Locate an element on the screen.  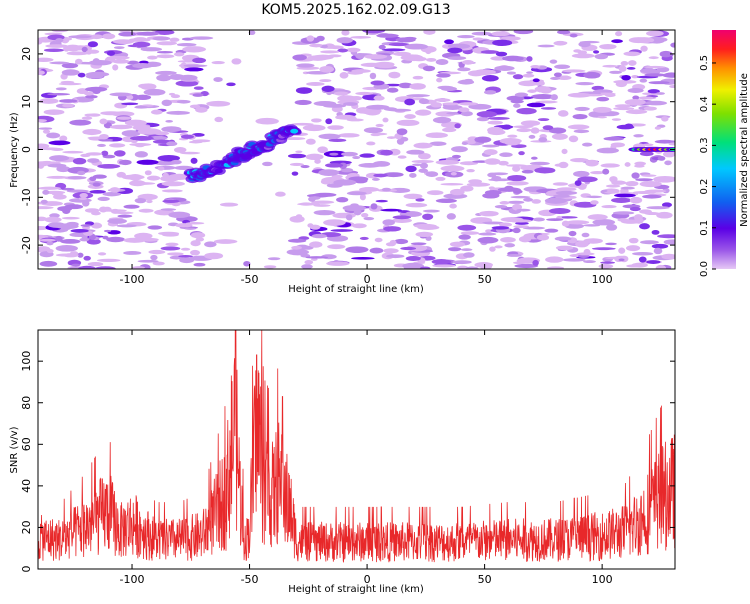
snr-y-tick-label: 100 is located at coordinates (26, 361).